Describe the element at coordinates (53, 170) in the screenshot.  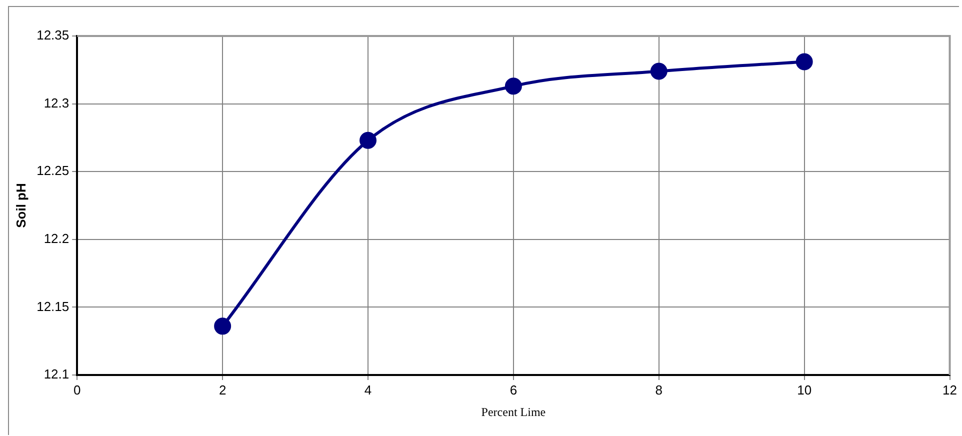
I see `y-tick-label: 12.25` at that location.